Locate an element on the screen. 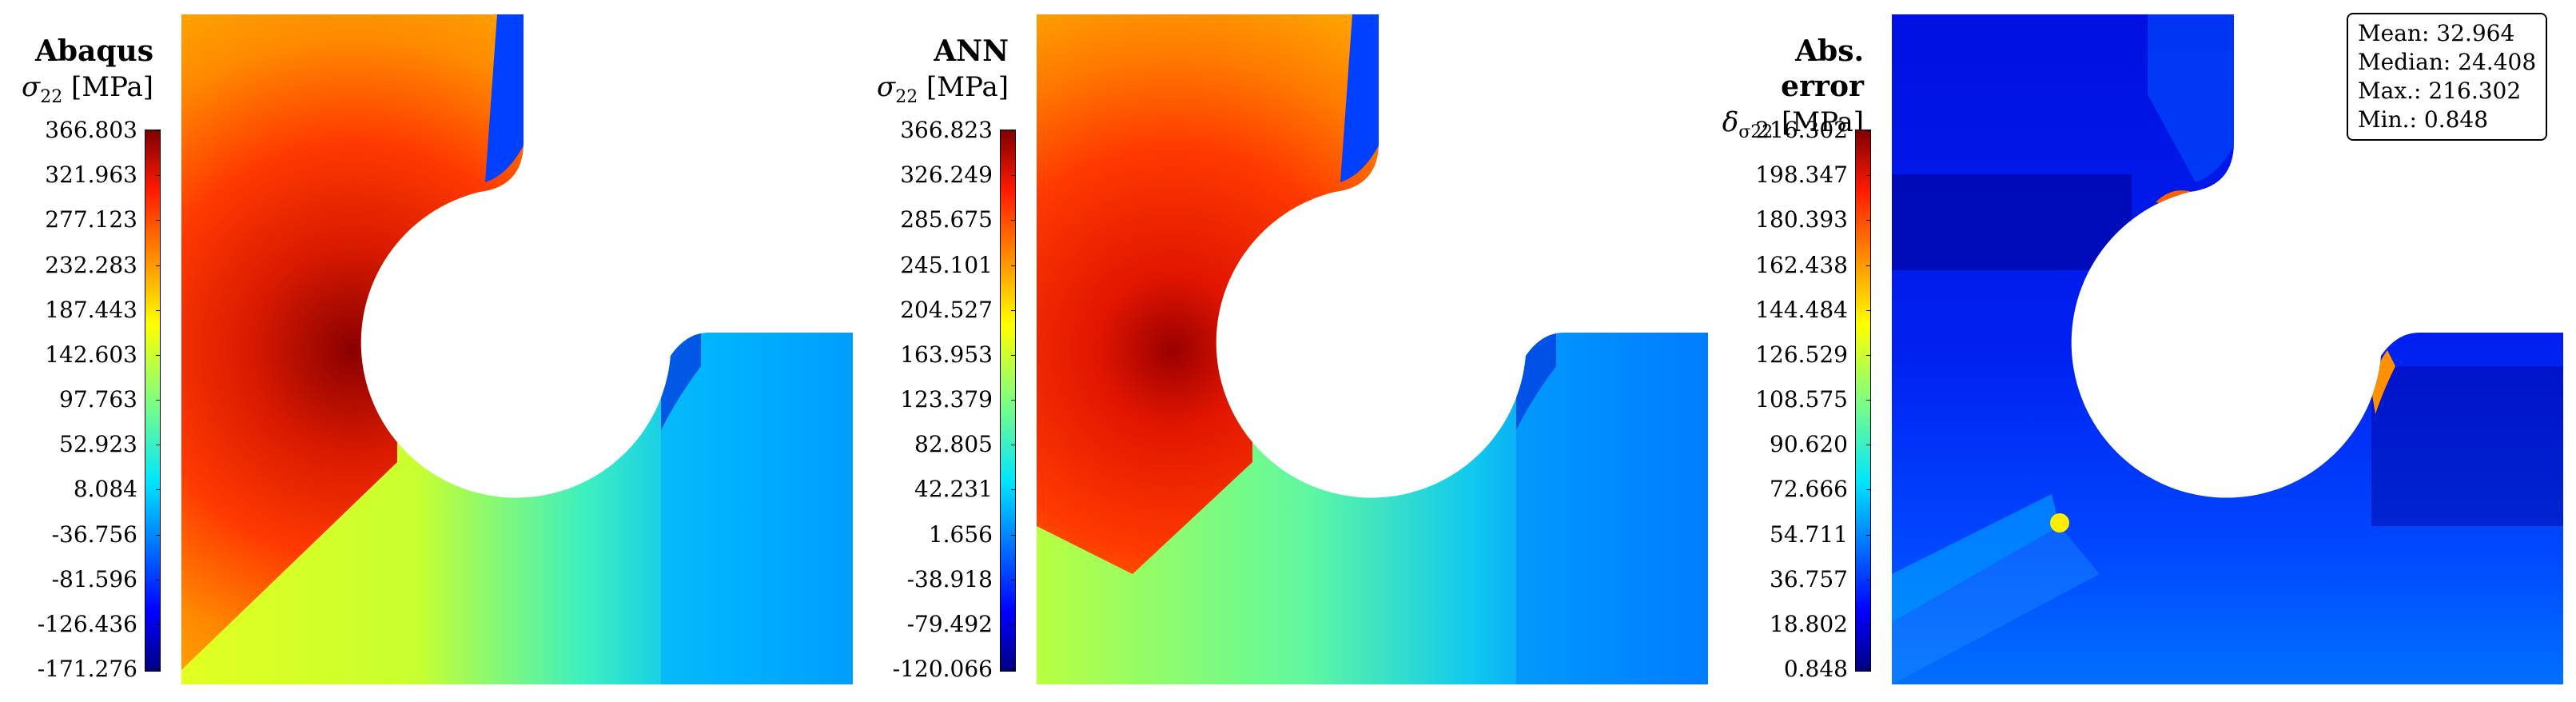 Image resolution: width=2576 pixels, height=702 pixels. colorbar-tick-label: 187.443 is located at coordinates (91, 309).